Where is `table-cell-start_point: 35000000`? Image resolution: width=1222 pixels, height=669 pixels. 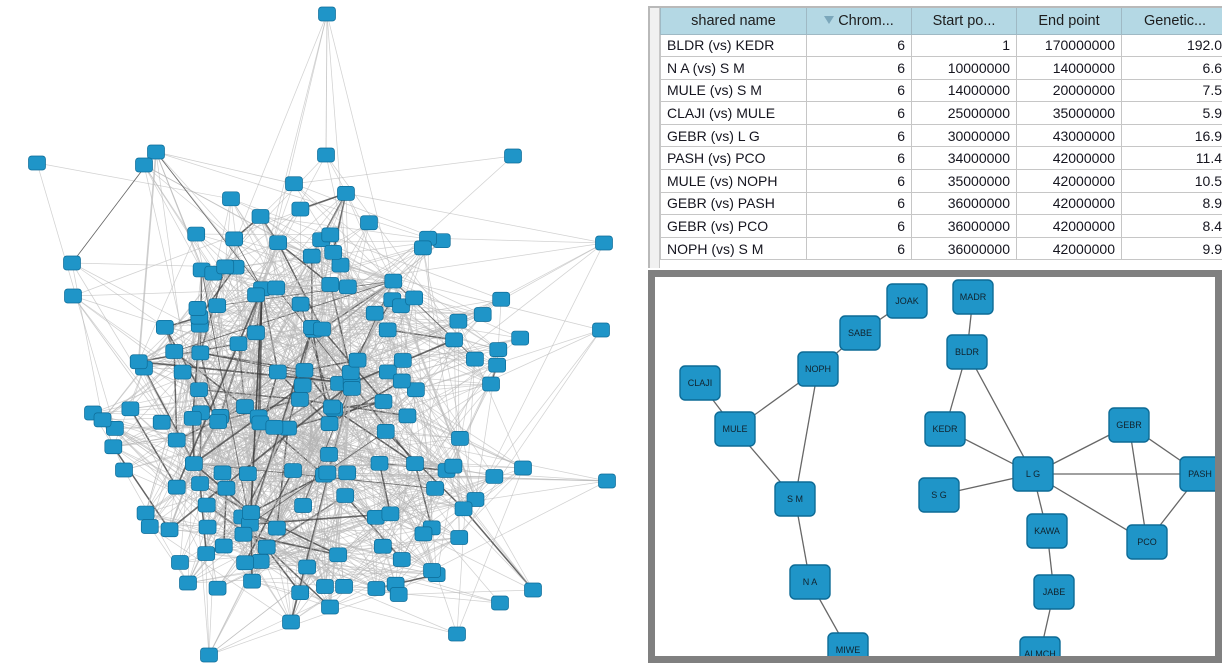 table-cell-start_point: 35000000 is located at coordinates (964, 181).